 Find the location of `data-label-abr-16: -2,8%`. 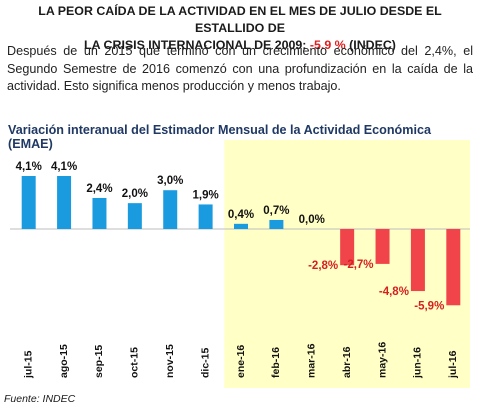

data-label-abr-16: -2,8% is located at coordinates (323, 266).